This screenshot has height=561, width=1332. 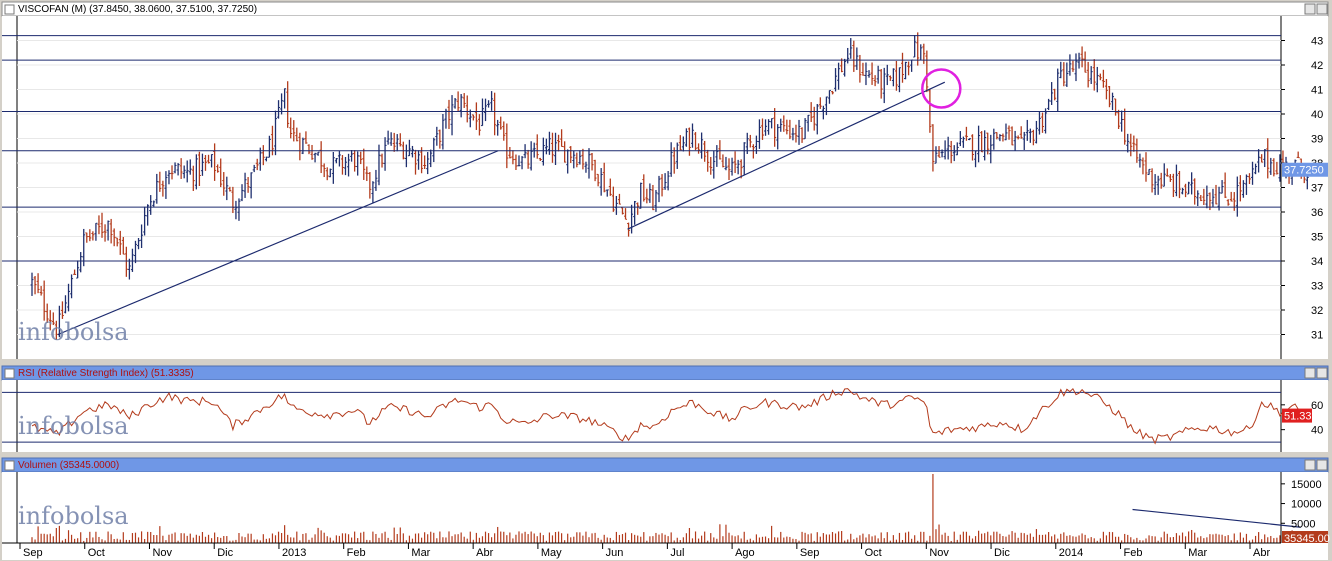 I want to click on rsi-minimize-icon, so click(x=1310, y=373).